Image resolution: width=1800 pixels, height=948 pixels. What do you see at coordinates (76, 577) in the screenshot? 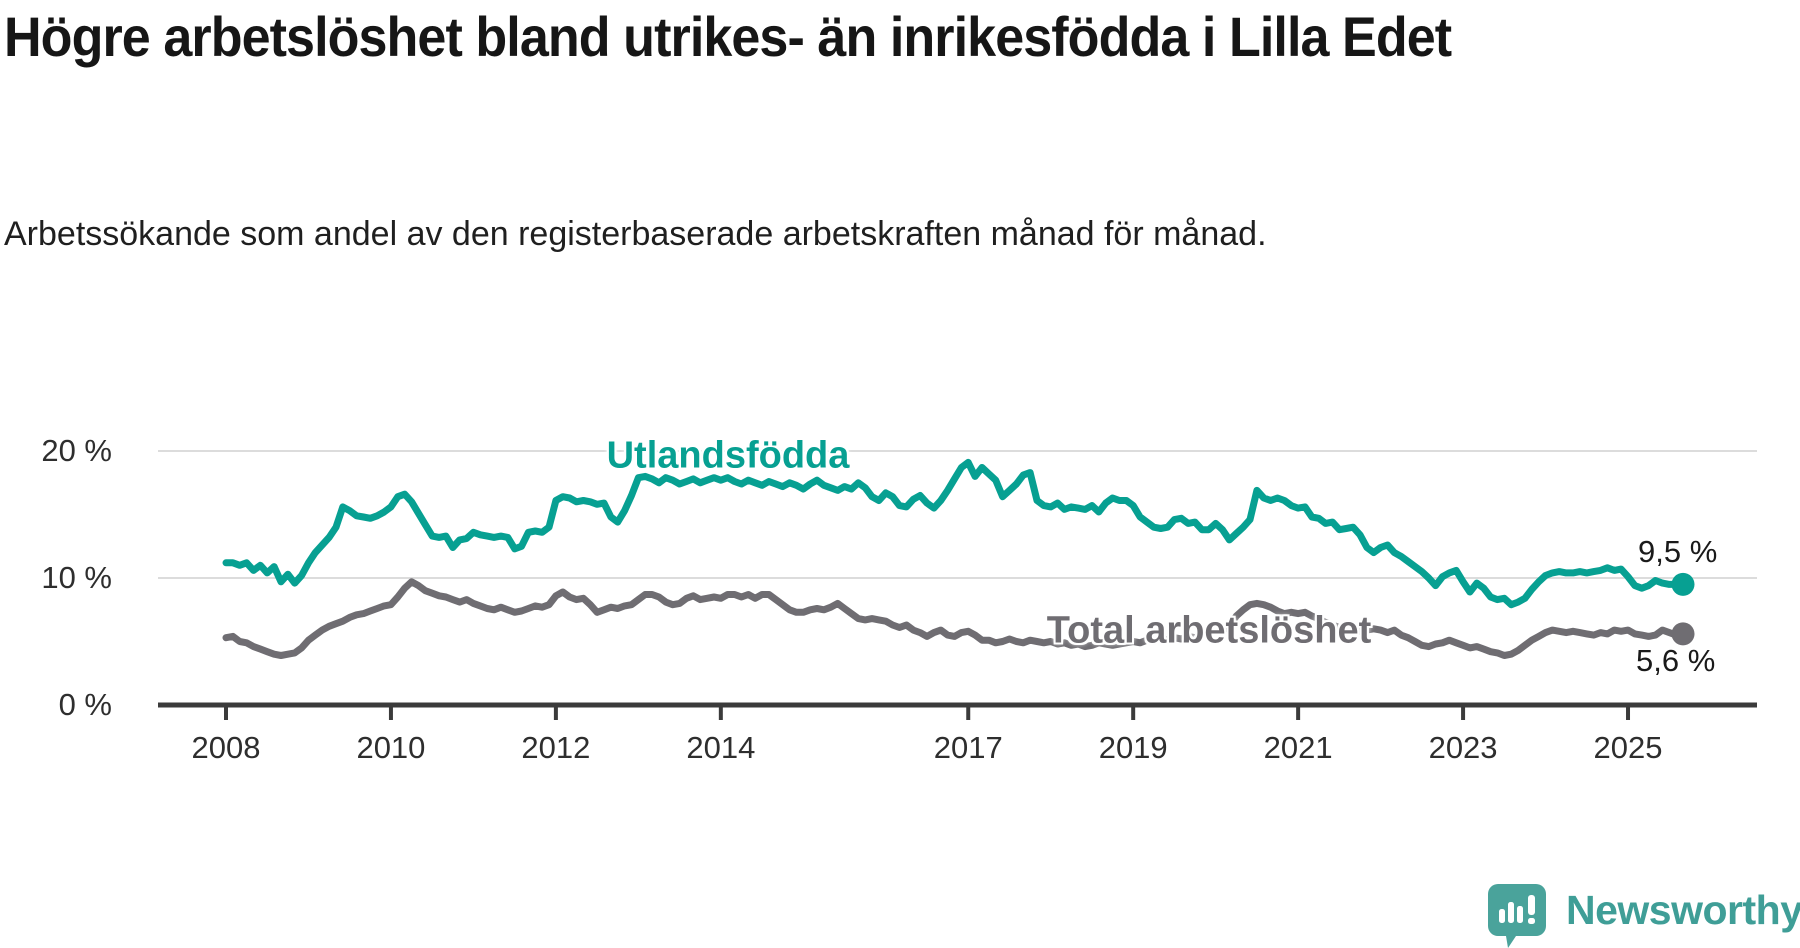
I see `y-axis-label: 10 %` at bounding box center [76, 577].